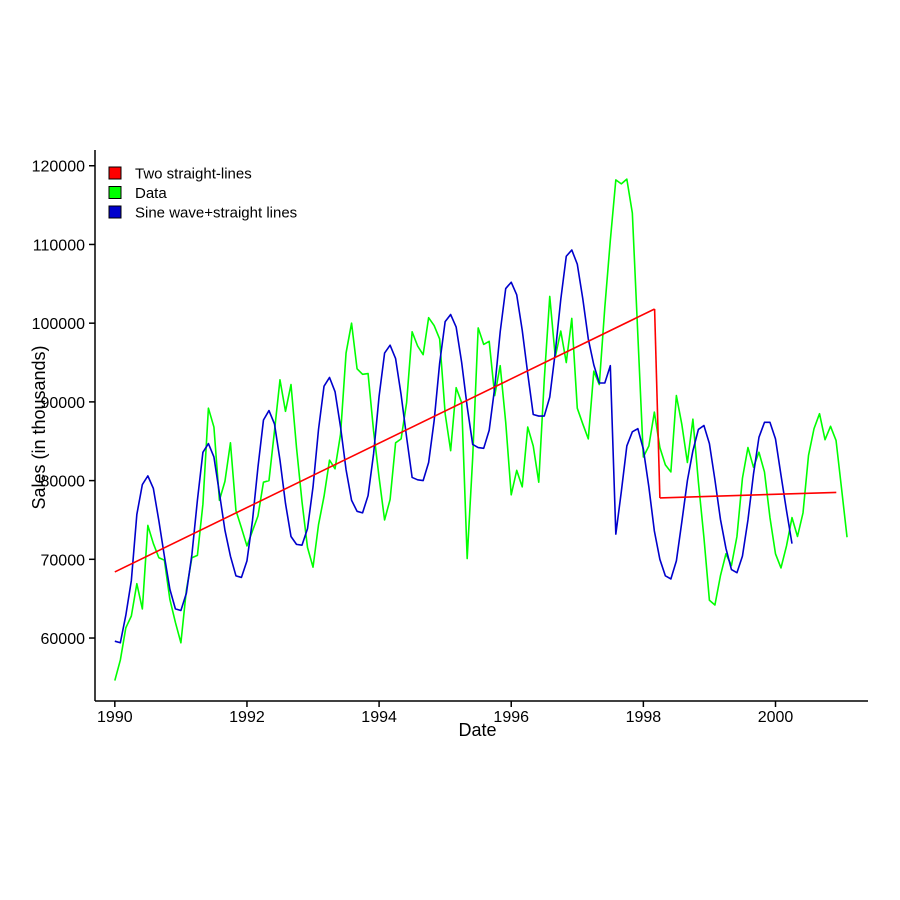  I want to click on y-tick-label: 80000, so click(63, 482).